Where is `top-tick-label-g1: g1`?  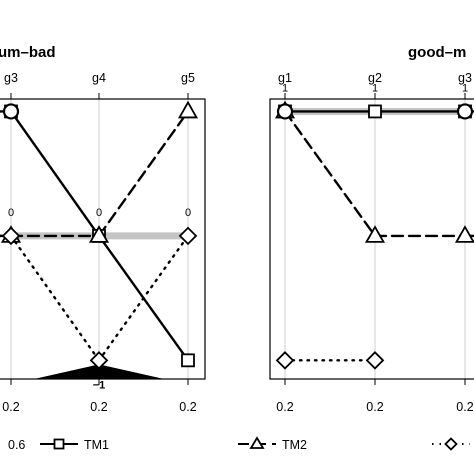
top-tick-label-g1: g1 is located at coordinates (285, 78).